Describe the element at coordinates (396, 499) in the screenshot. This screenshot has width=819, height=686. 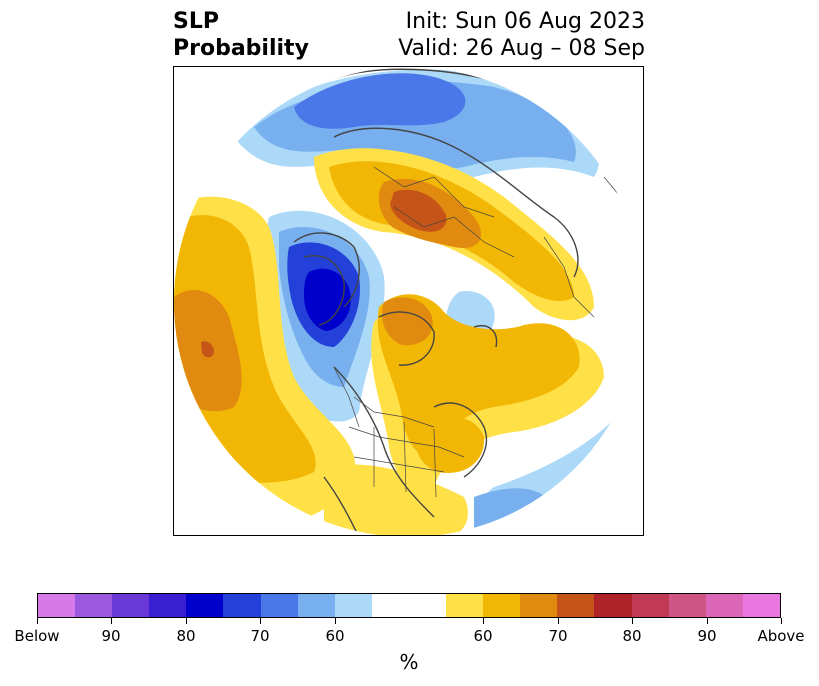
I see `above-region-south` at that location.